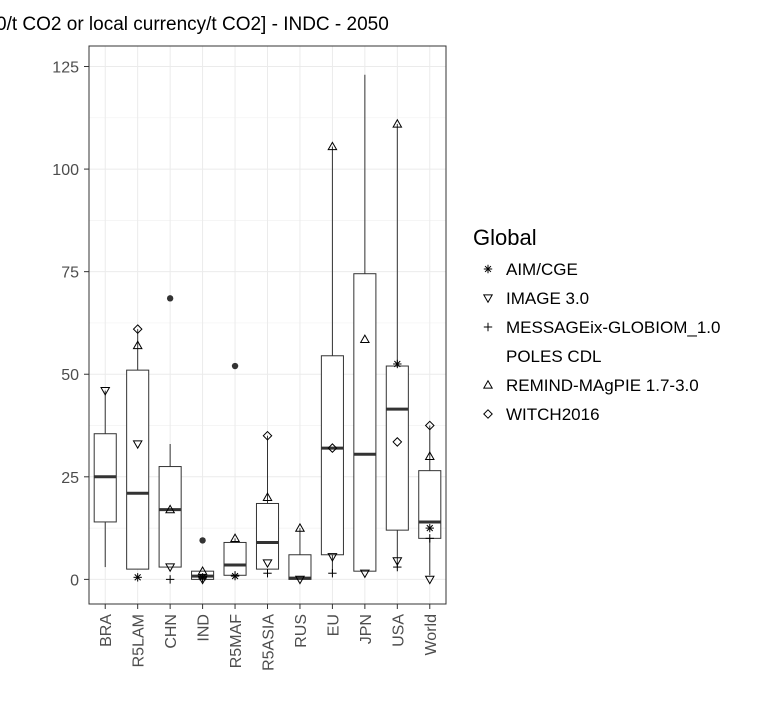 The image size is (780, 720). What do you see at coordinates (70, 273) in the screenshot?
I see `y-tick-label: 75` at bounding box center [70, 273].